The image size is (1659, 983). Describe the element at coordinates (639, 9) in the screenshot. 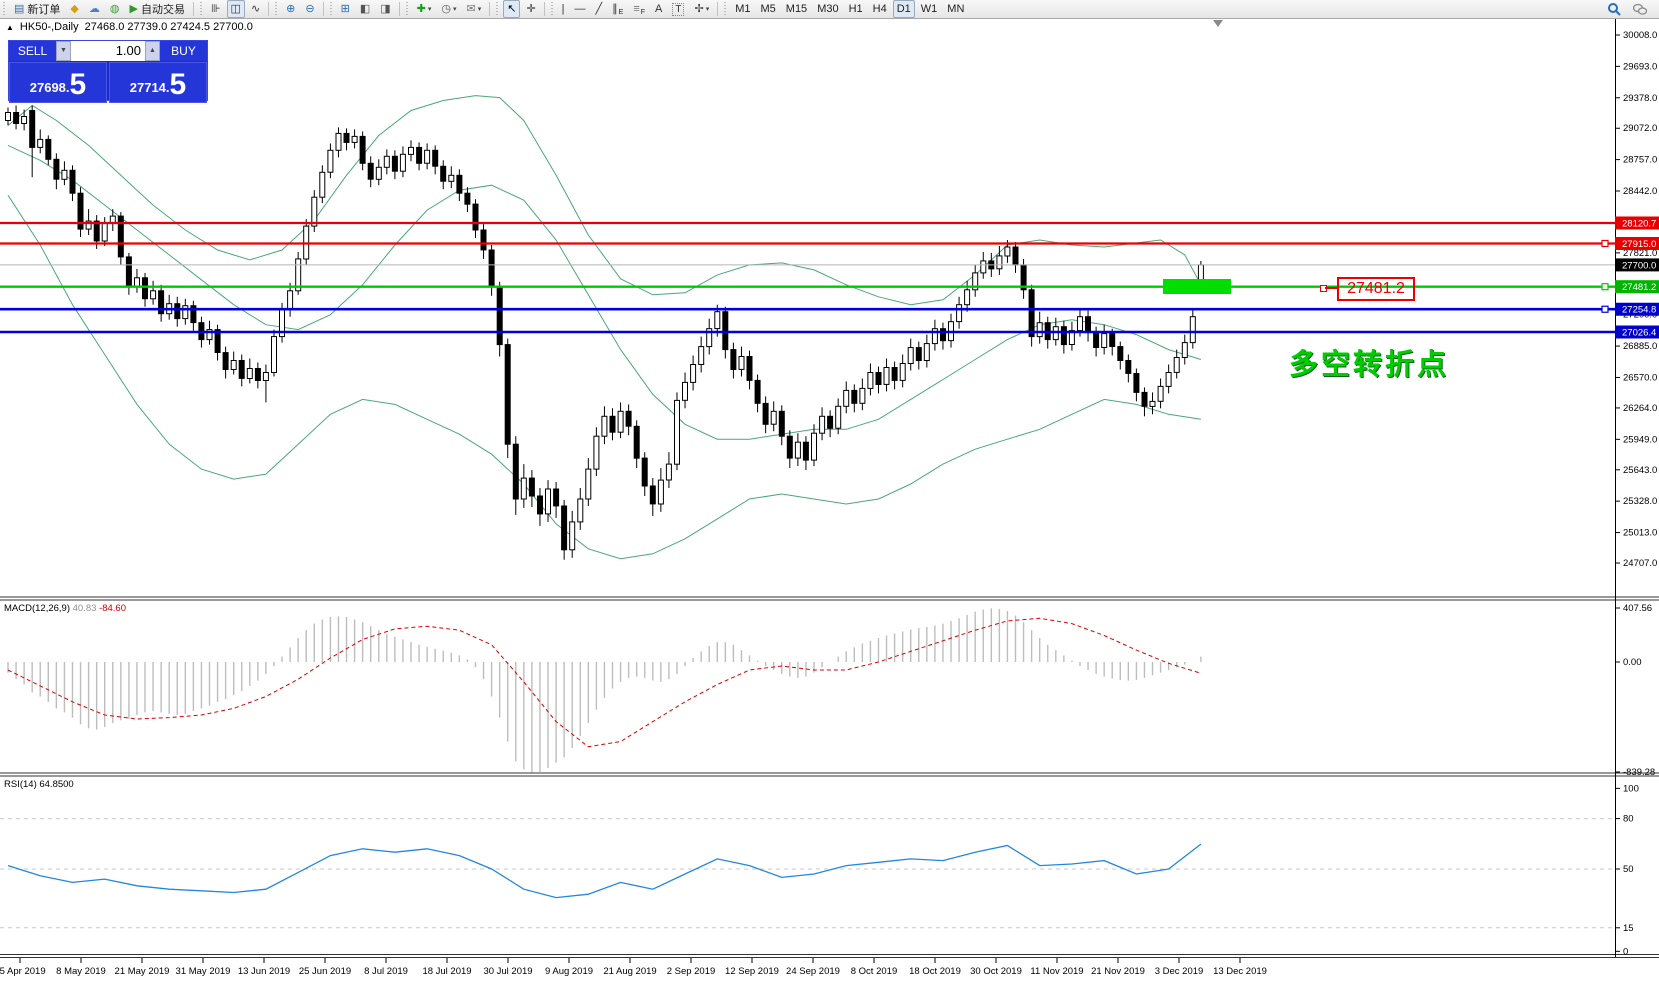

I see `fibonacci-button: ≡ F` at that location.